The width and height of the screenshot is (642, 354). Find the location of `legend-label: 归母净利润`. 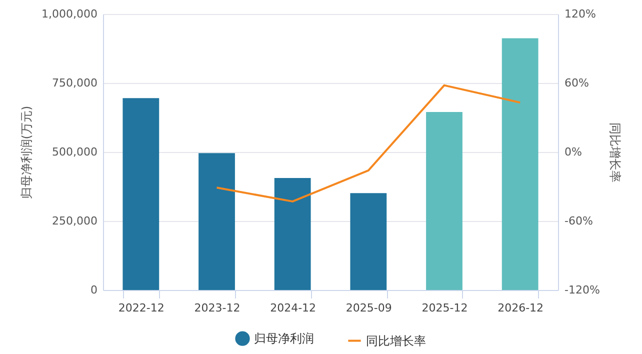

legend-label: 归母净利润 is located at coordinates (284, 339).